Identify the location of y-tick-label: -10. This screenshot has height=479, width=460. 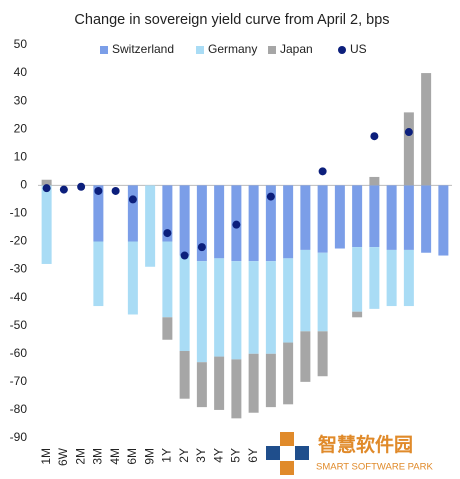
(19, 213).